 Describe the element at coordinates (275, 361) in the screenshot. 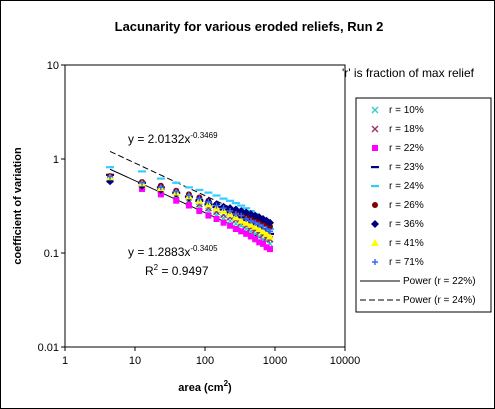

I see `x-tick-label: 1000` at that location.